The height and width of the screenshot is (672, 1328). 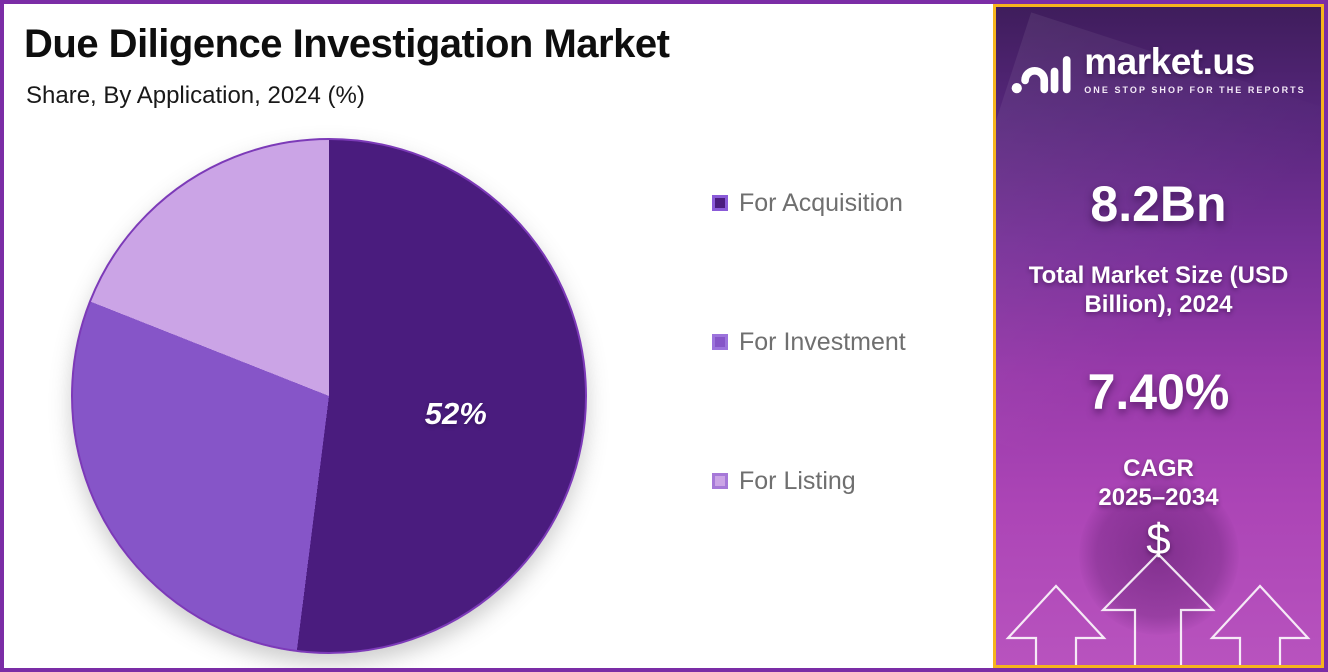 What do you see at coordinates (1158, 290) in the screenshot?
I see `market-size-label: Total Market Size (USD Billion), 2024` at bounding box center [1158, 290].